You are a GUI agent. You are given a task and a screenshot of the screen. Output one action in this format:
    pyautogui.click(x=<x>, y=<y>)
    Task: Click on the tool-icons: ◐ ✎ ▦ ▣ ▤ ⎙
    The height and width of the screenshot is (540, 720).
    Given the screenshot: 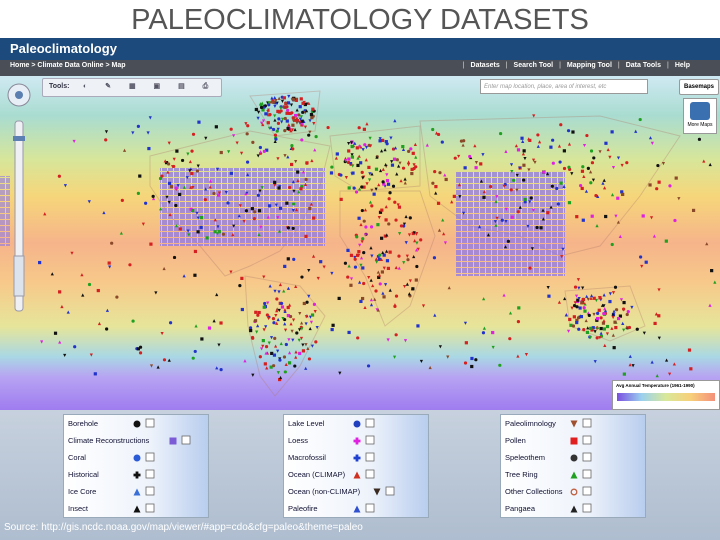 What is the action you would take?
    pyautogui.click(x=150, y=86)
    